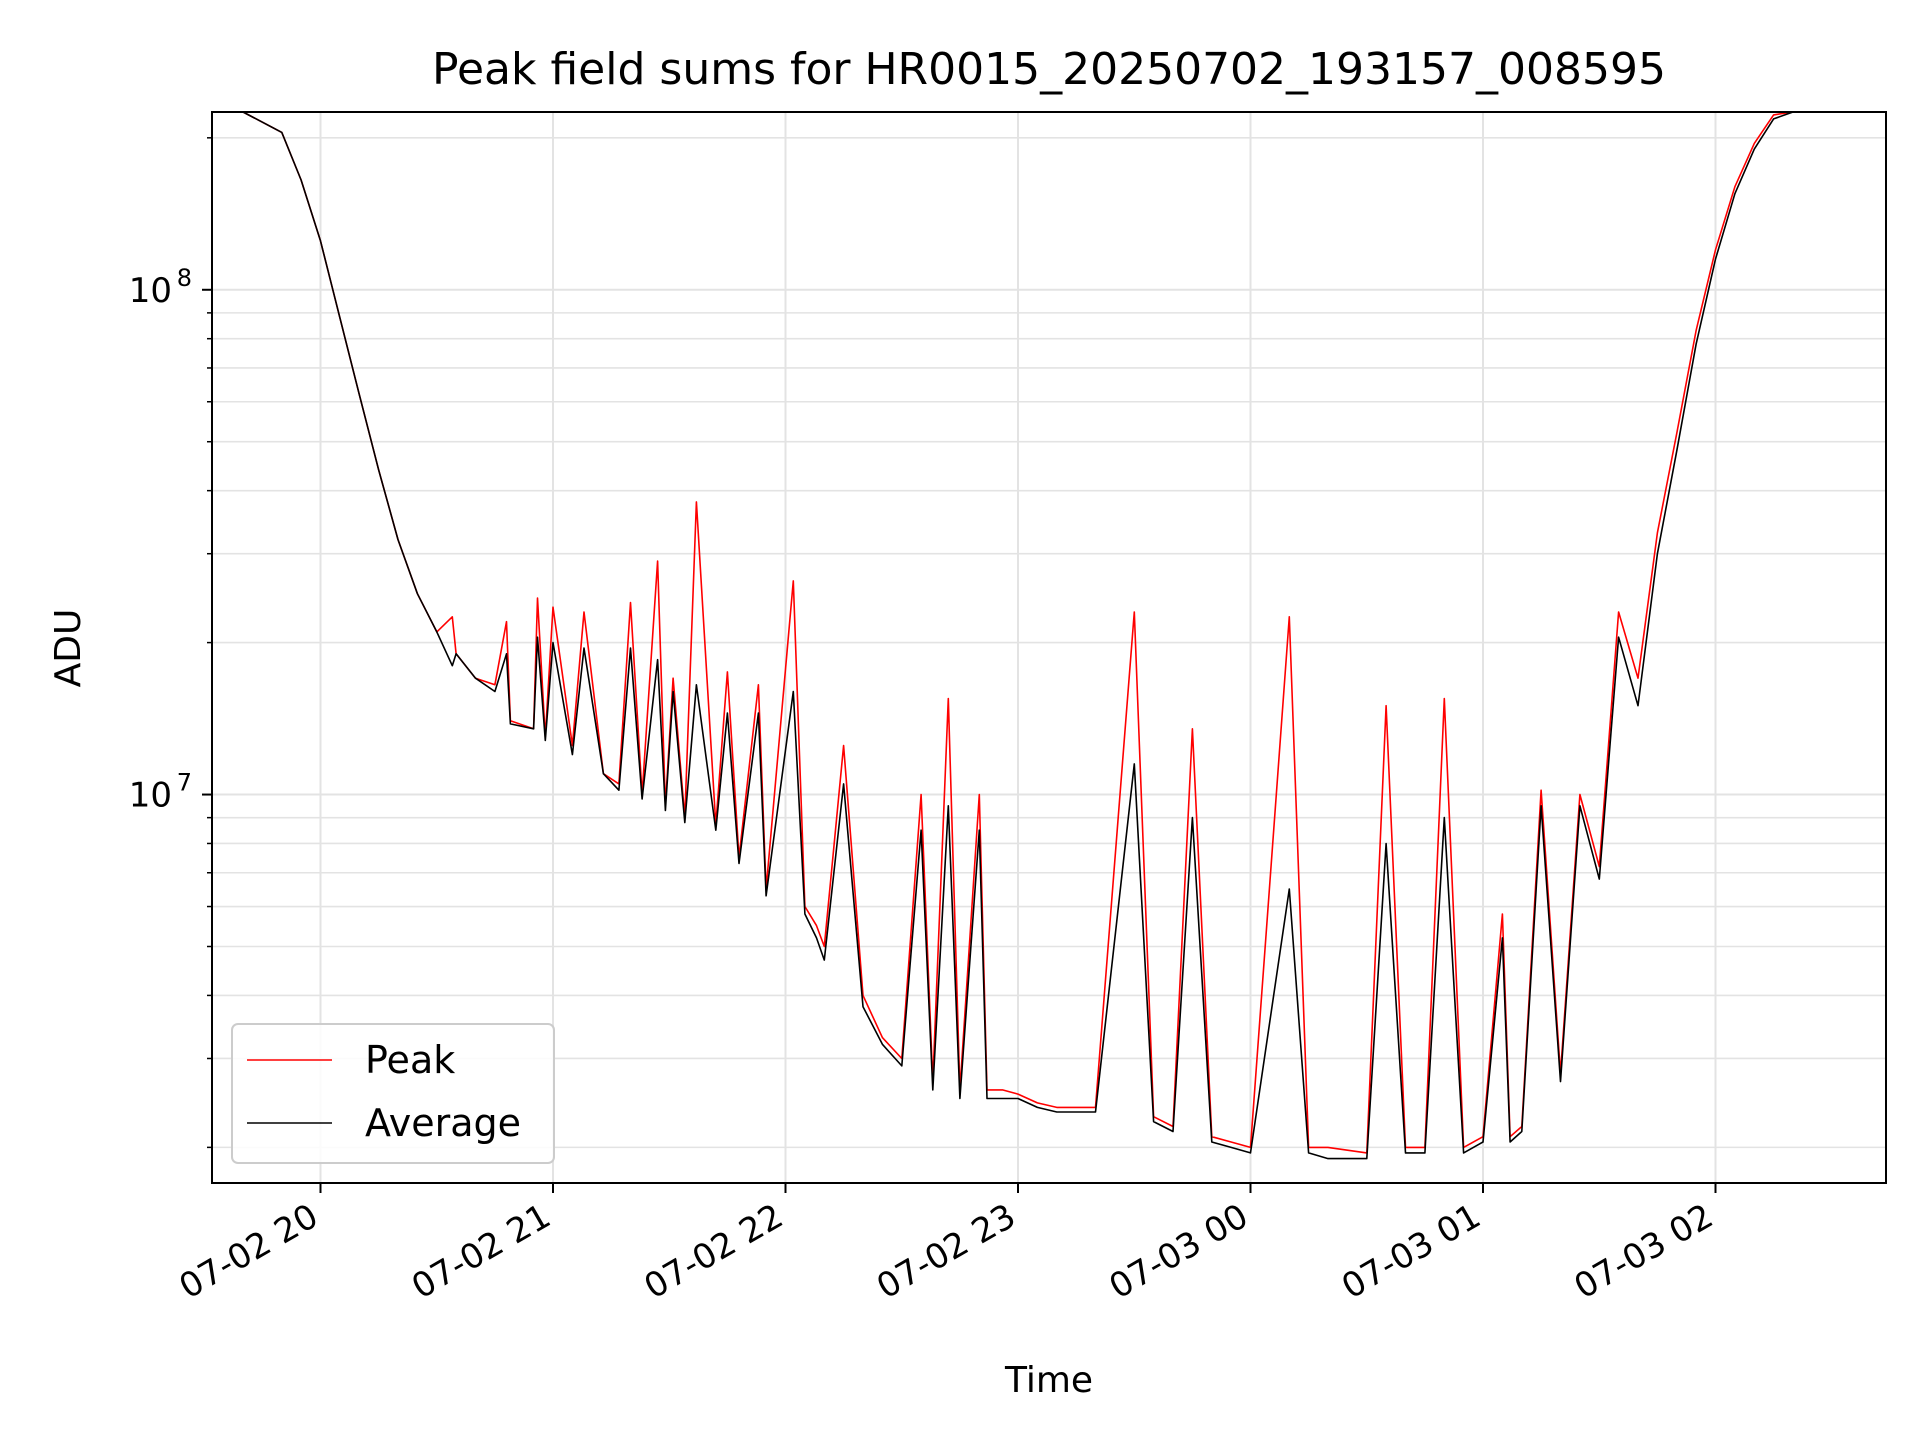  Describe the element at coordinates (68, 648) in the screenshot. I see `y-axis-title: ADU` at that location.